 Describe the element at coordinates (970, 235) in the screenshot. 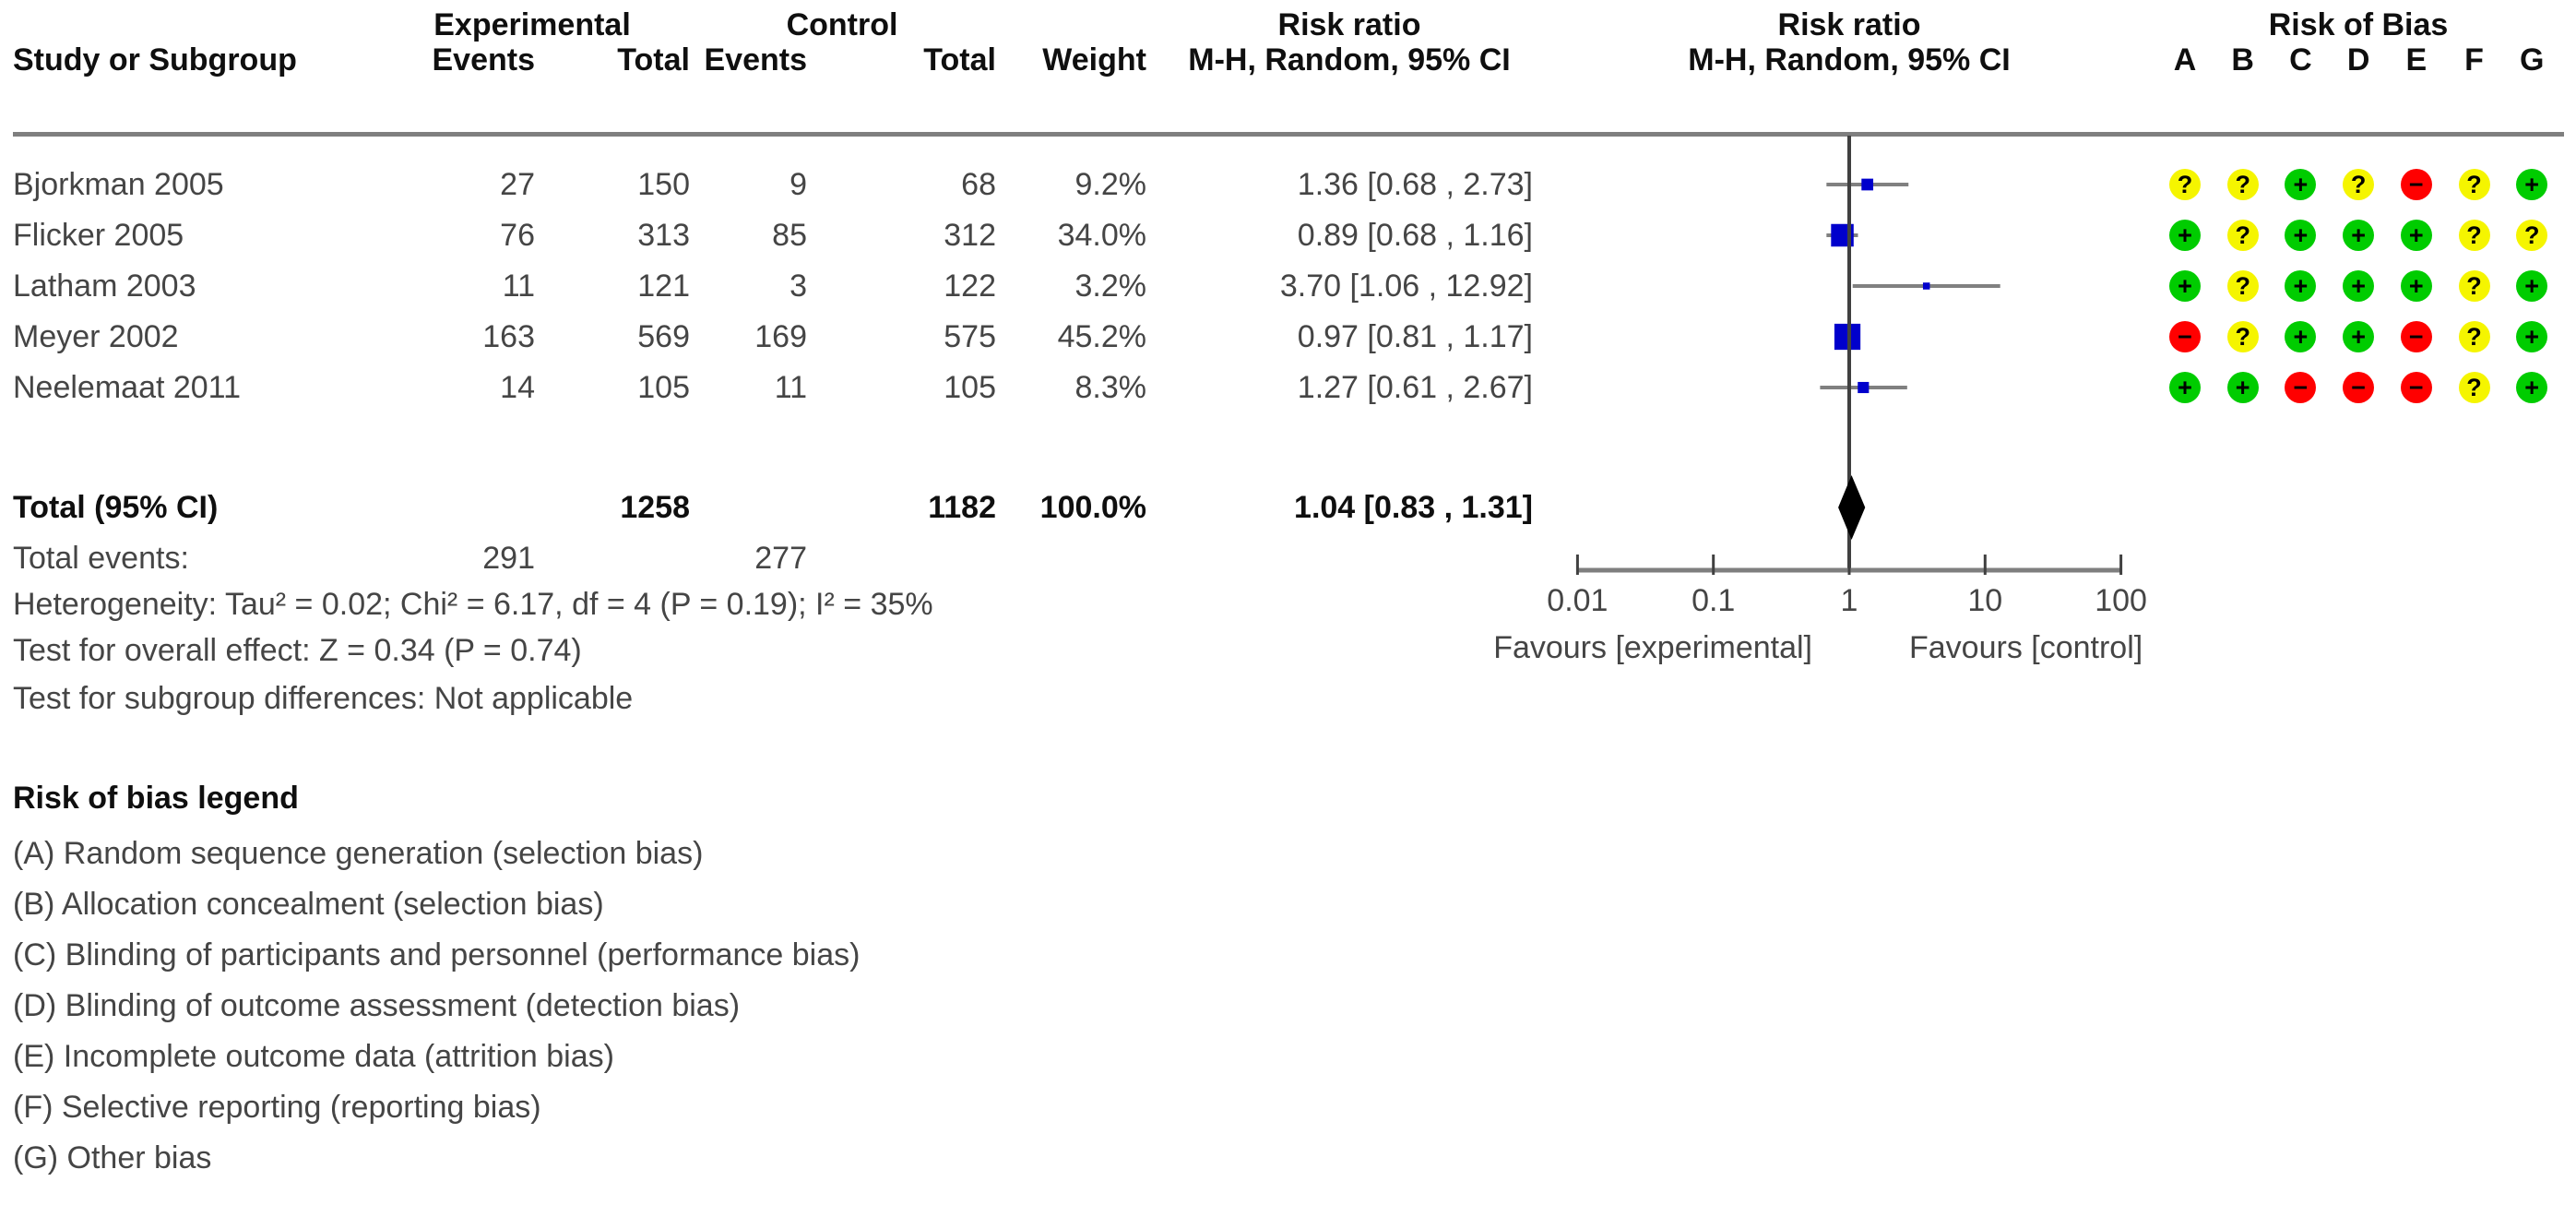

I see `total-control: 312` at that location.